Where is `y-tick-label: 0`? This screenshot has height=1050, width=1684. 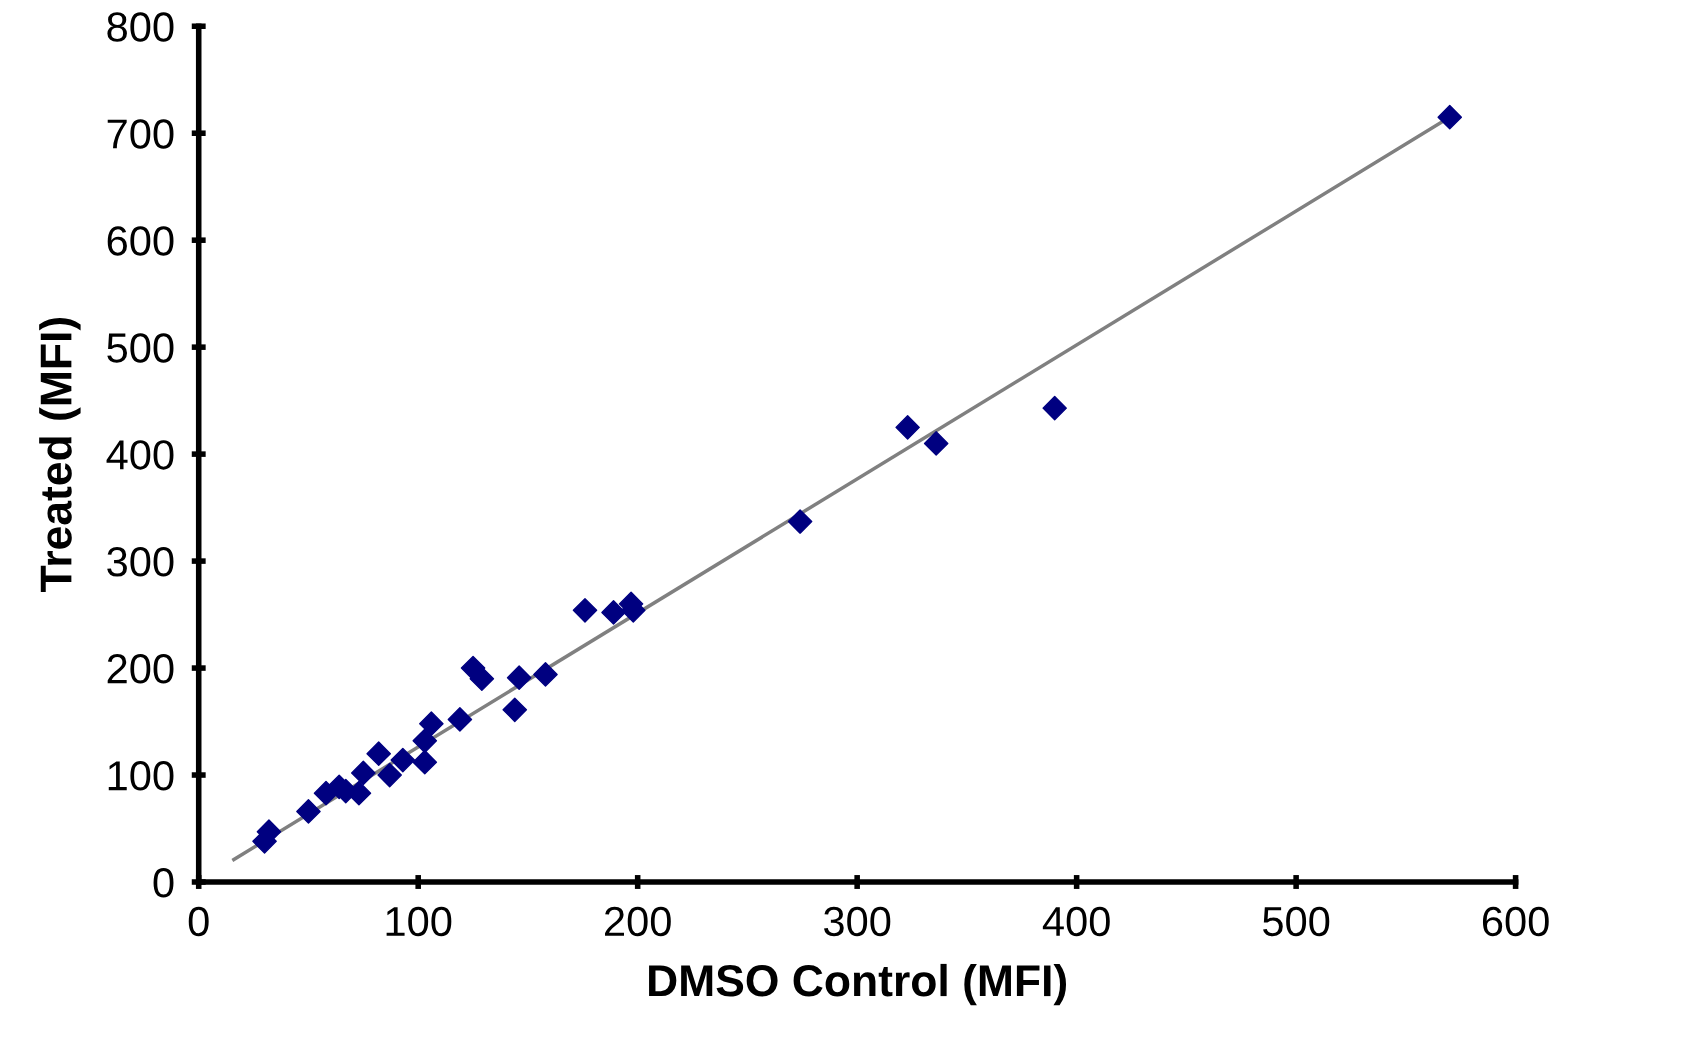 y-tick-label: 0 is located at coordinates (163, 883).